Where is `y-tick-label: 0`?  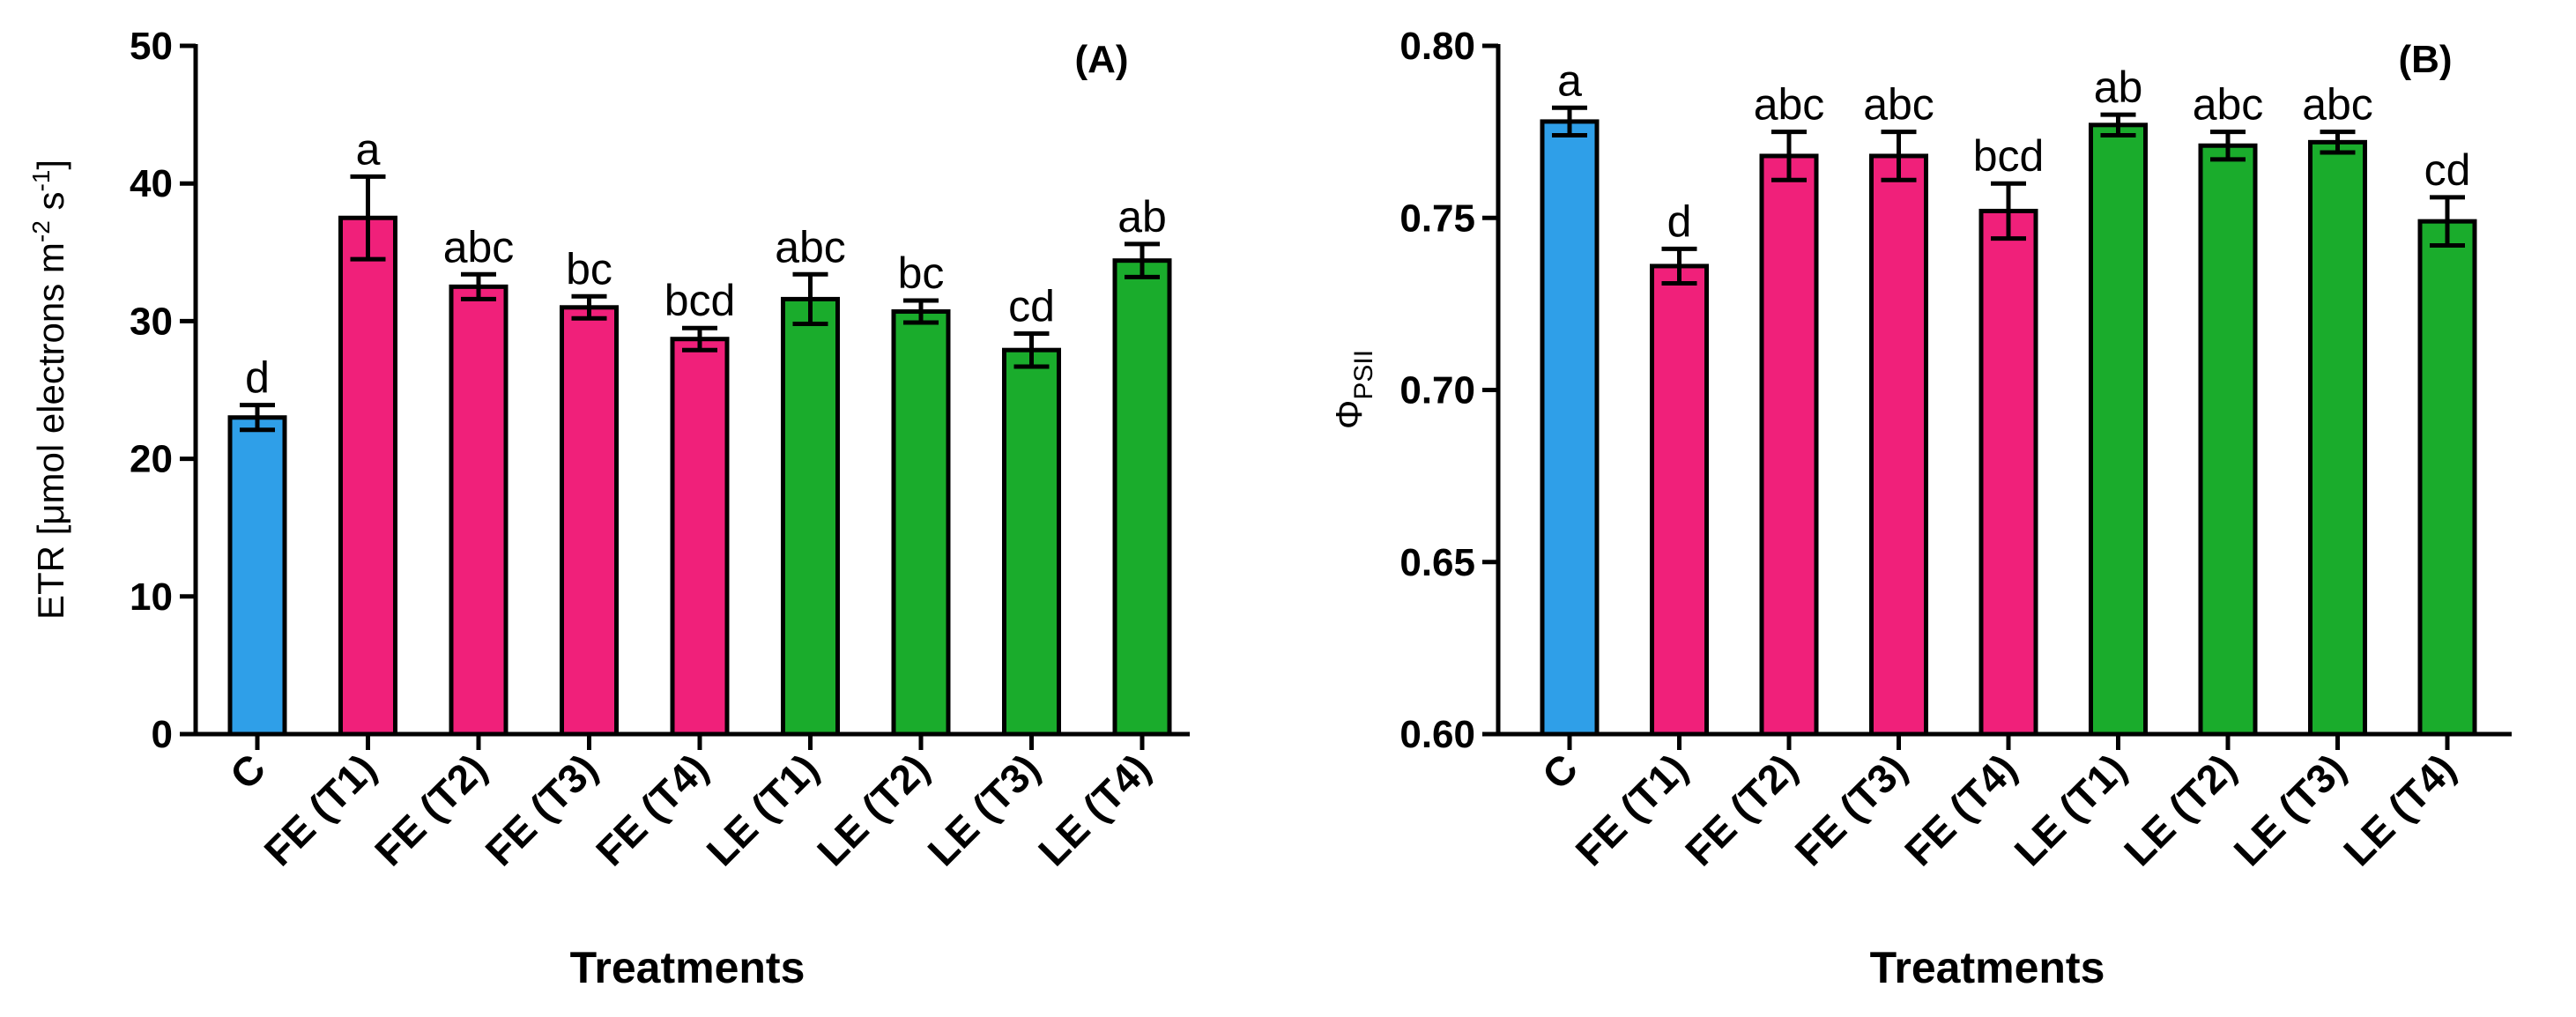 y-tick-label: 0 is located at coordinates (162, 734).